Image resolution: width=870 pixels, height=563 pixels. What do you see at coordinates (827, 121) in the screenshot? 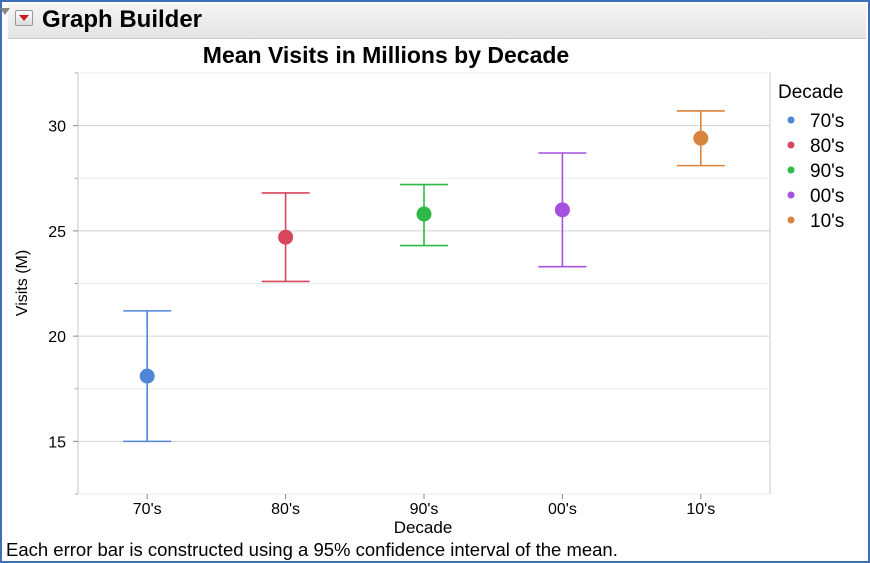
I see `legend-label: 70's` at bounding box center [827, 121].